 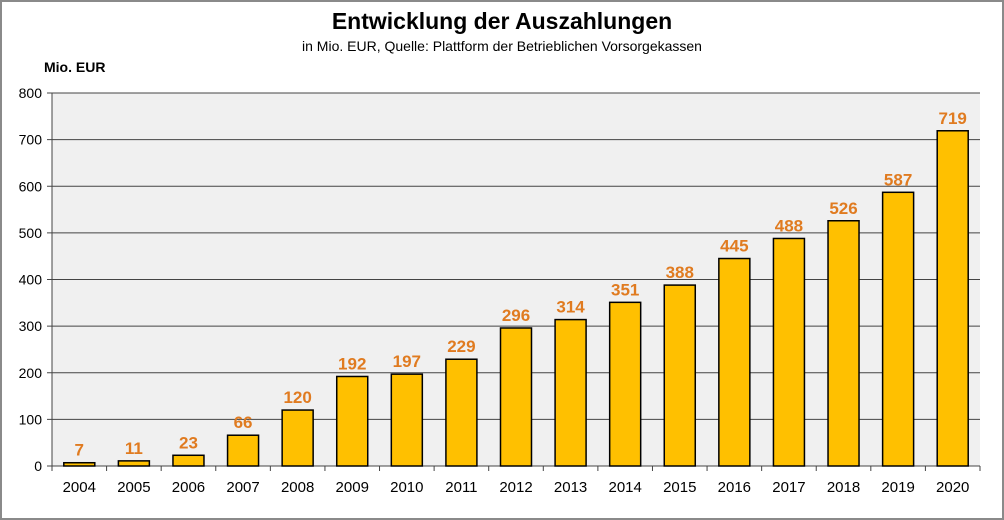 What do you see at coordinates (75, 67) in the screenshot?
I see `y-axis-label: Mio. EUR` at bounding box center [75, 67].